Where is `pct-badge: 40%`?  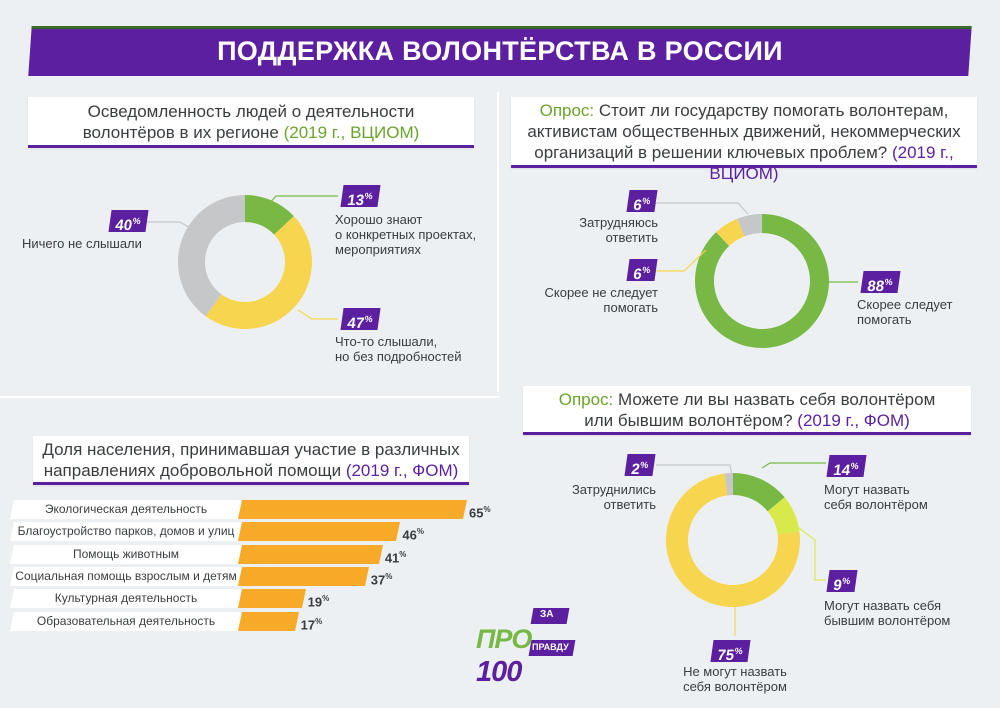 pct-badge: 40% is located at coordinates (128, 222).